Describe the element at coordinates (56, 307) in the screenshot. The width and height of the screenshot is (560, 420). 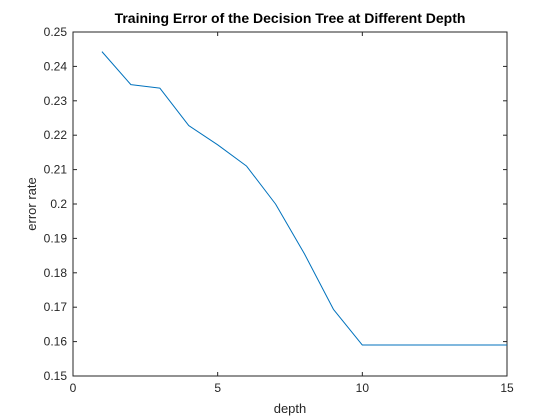
I see `y-tick-label: 0.17` at that location.